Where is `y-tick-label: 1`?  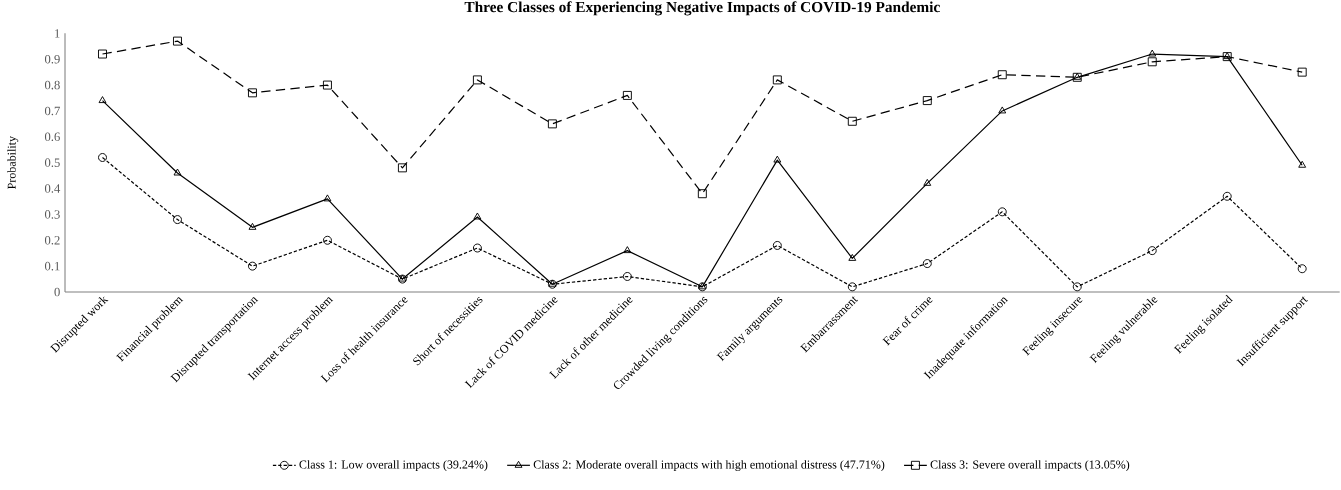 y-tick-label: 1 is located at coordinates (57, 33).